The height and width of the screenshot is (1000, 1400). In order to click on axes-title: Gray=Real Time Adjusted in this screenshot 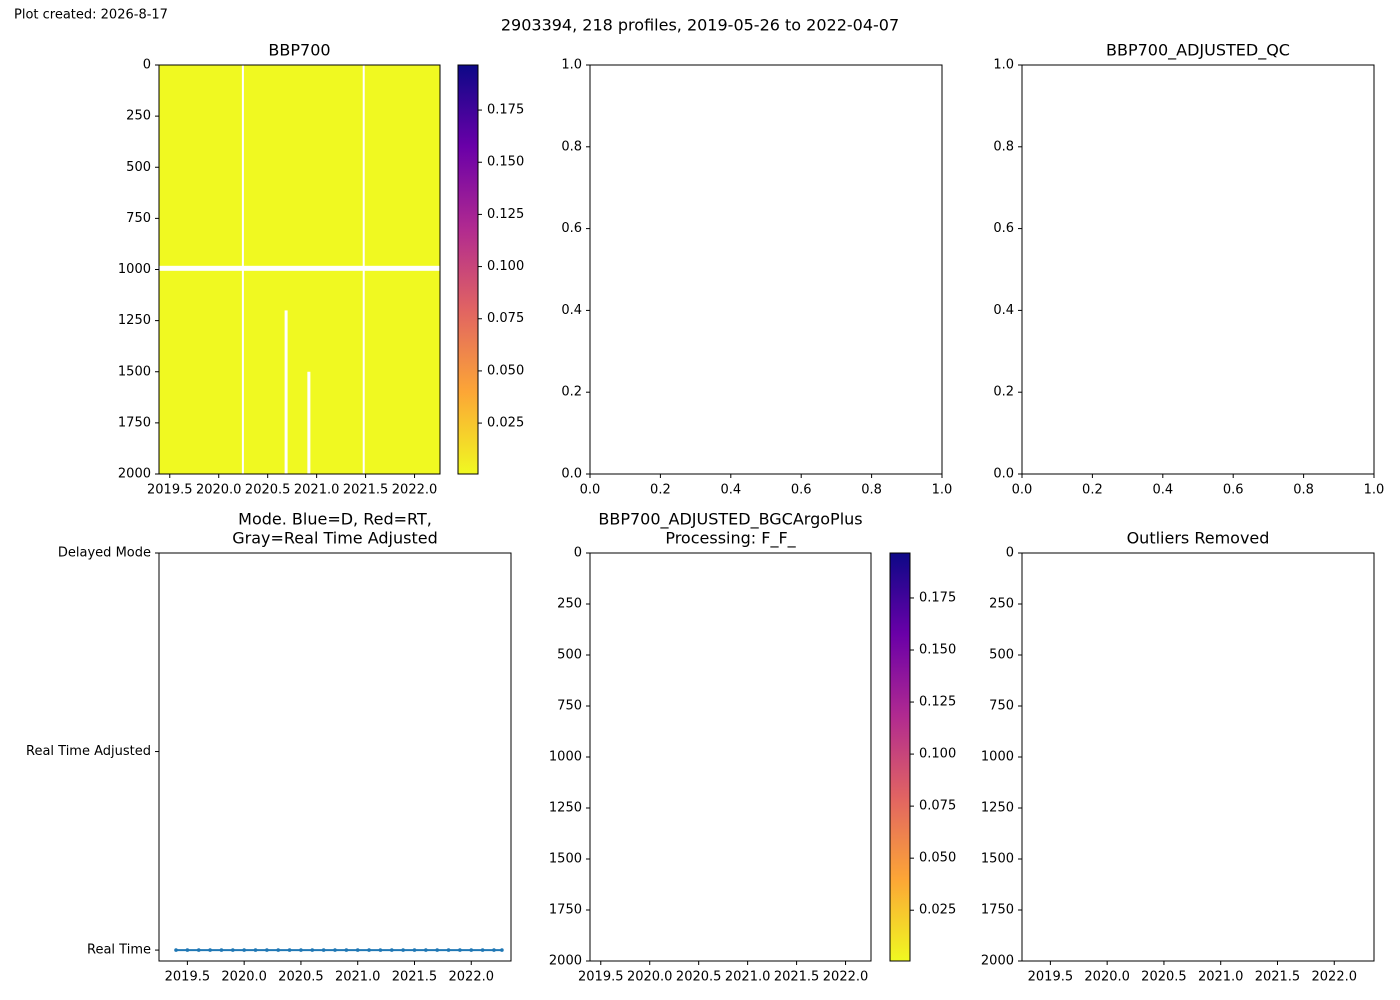, I will do `click(335, 538)`.